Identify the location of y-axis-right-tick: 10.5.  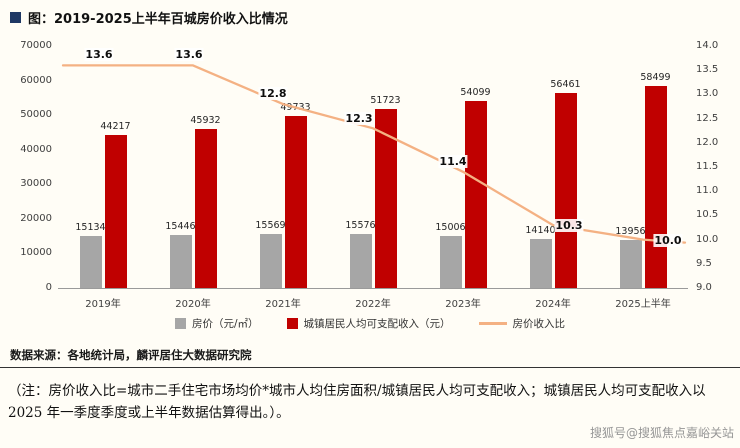
(707, 215).